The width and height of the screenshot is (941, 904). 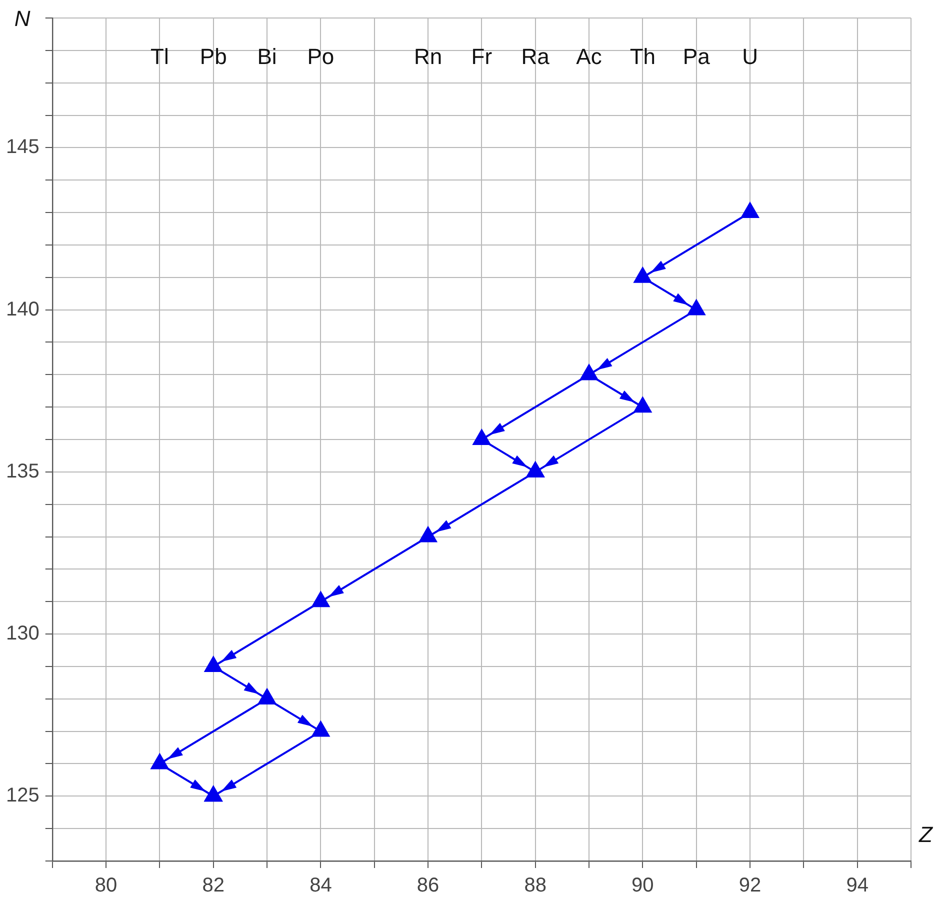 I want to click on x-tick-label: 86, so click(x=428, y=885).